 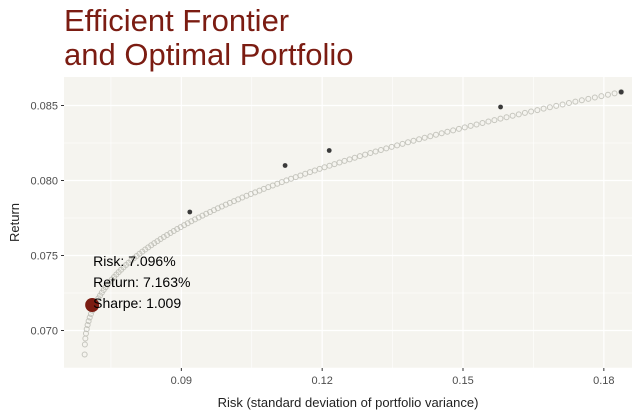 What do you see at coordinates (134, 261) in the screenshot?
I see `annotation-risk: Risk: 7.096%` at bounding box center [134, 261].